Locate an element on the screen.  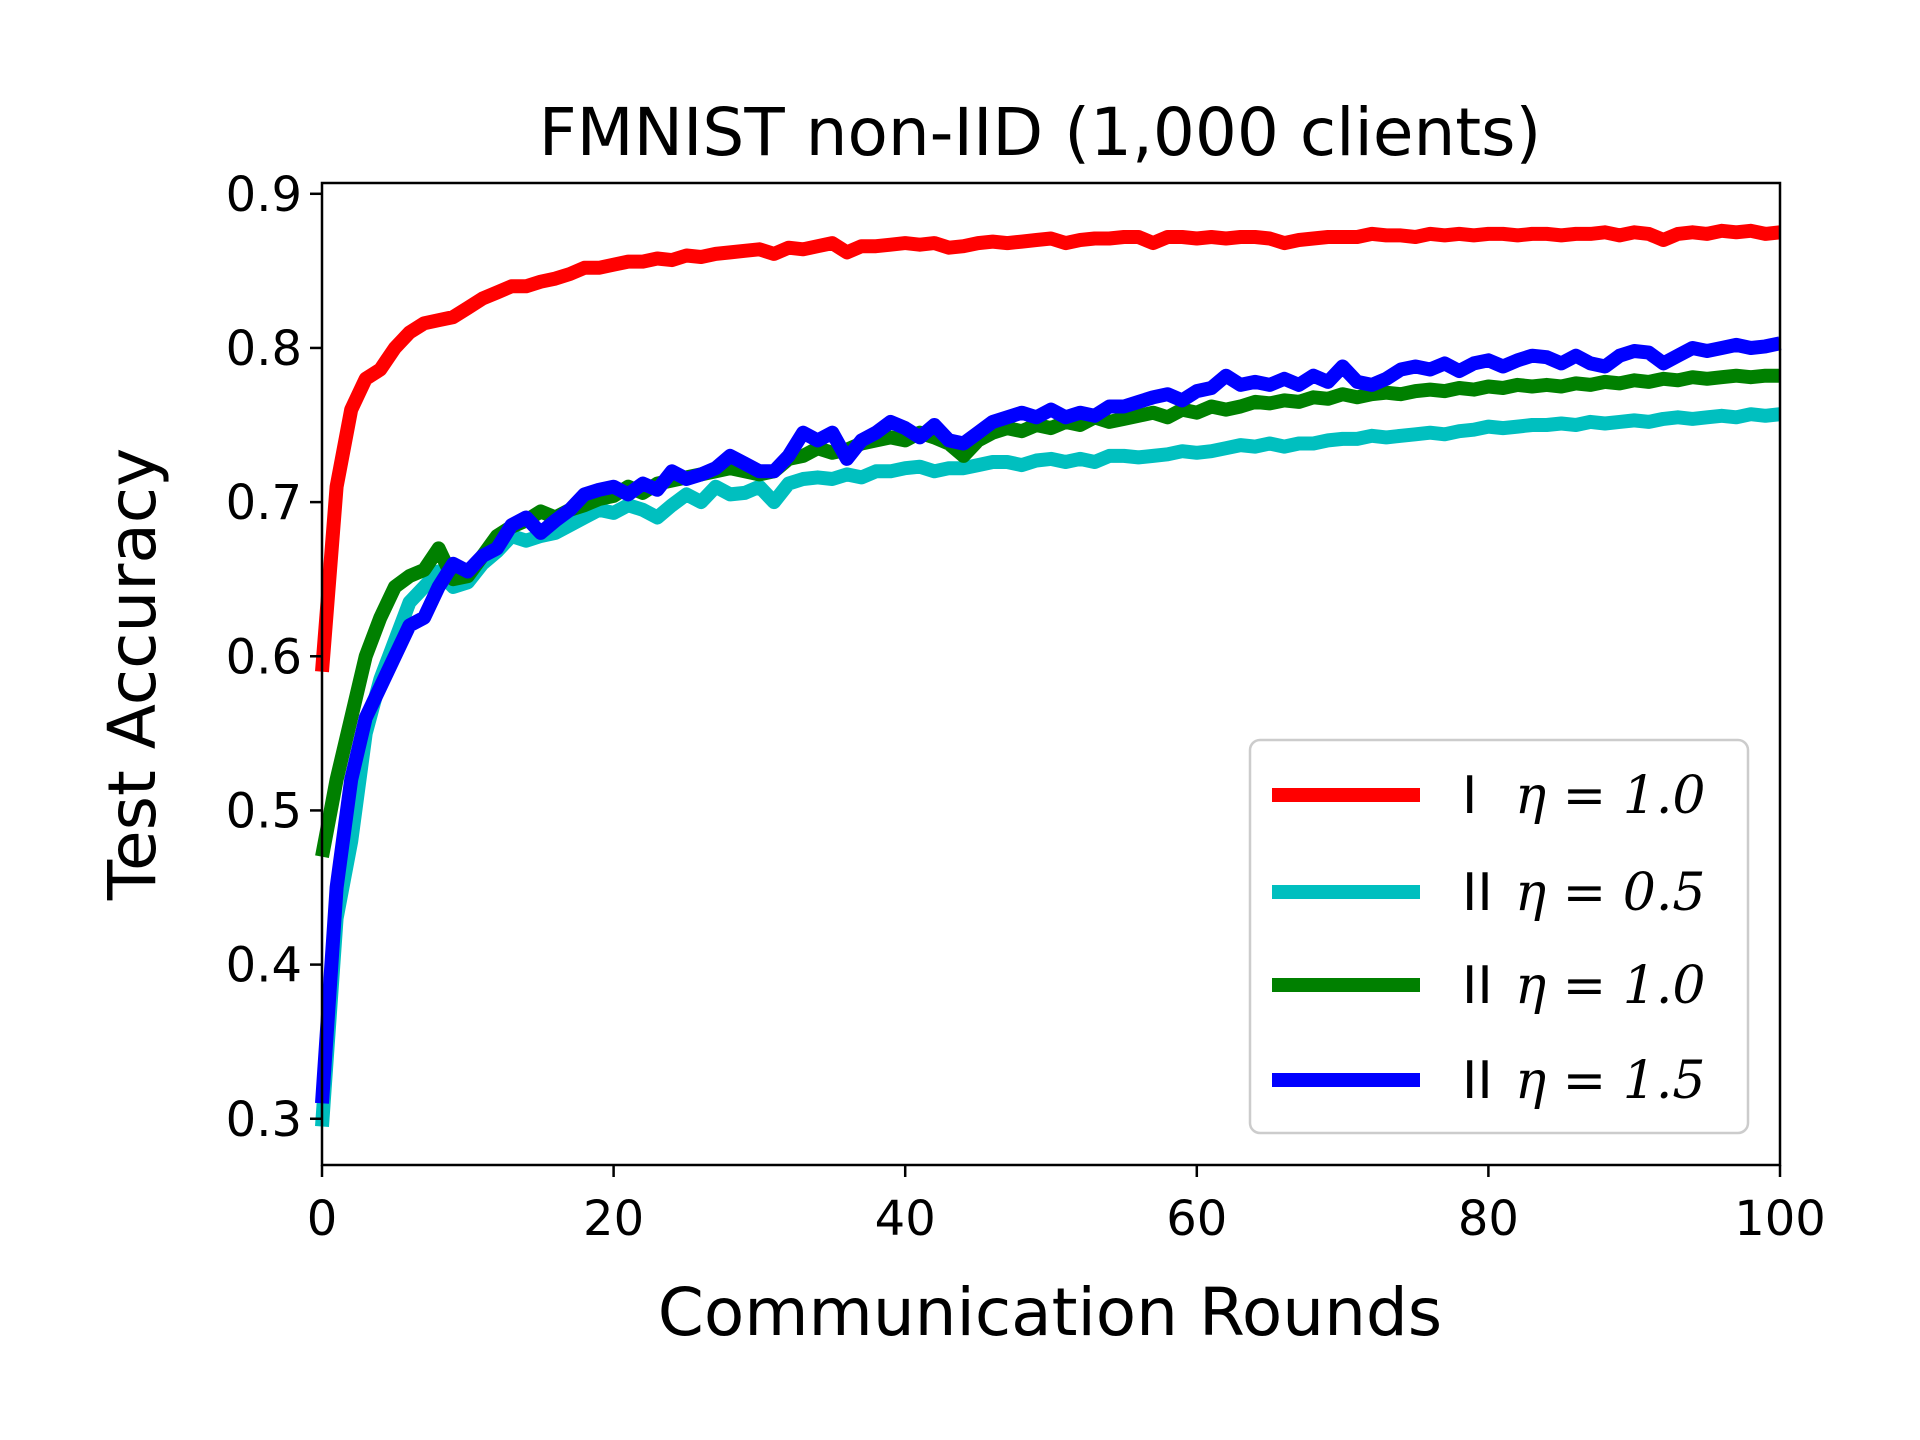
legend-label-prefix: I is located at coordinates (1469, 796).